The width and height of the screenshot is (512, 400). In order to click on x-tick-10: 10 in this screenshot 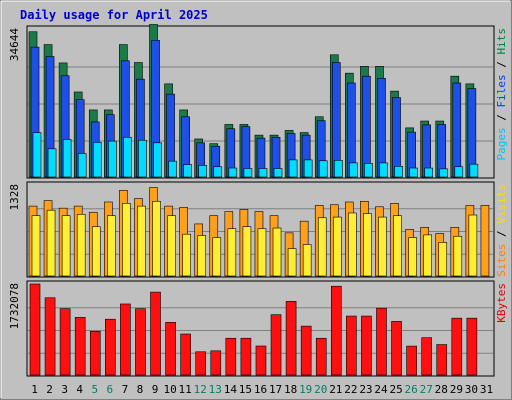, I will do `click(169, 389)`.